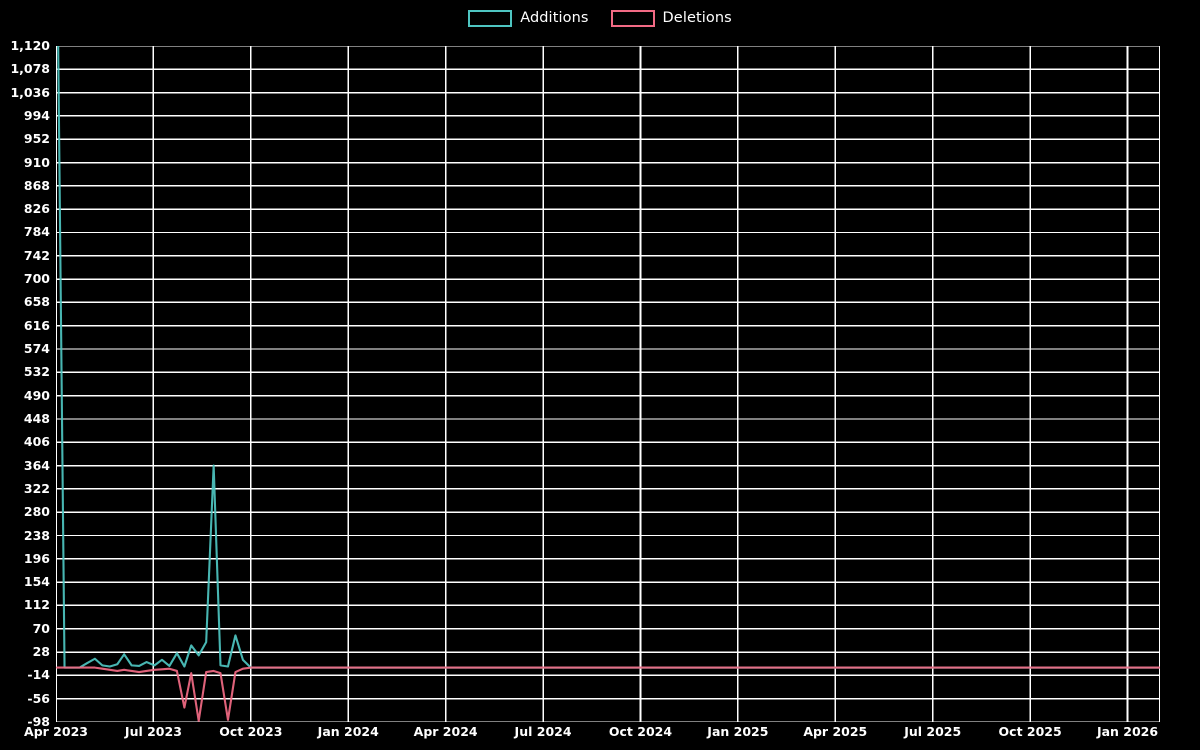  What do you see at coordinates (490, 18) in the screenshot?
I see `legend-swatch-additions` at bounding box center [490, 18].